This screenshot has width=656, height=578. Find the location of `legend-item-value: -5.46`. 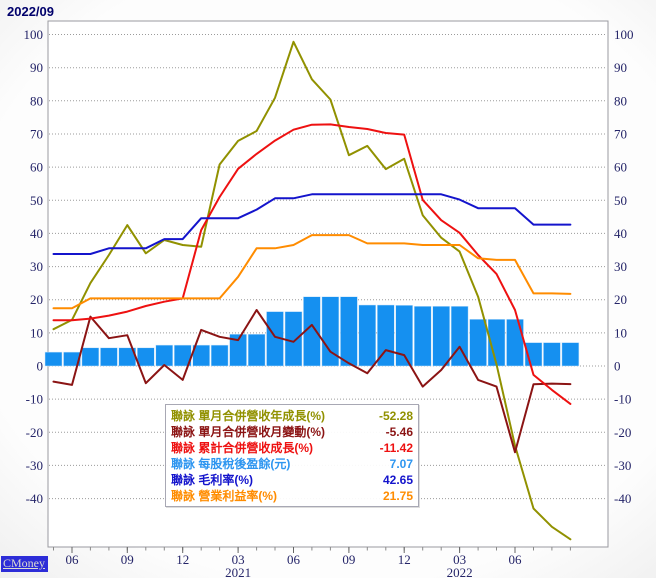

legend-item-value: -5.46 is located at coordinates (399, 432).